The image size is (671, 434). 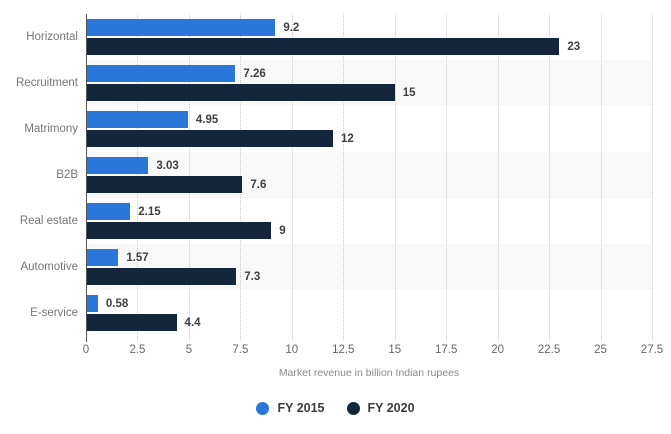 What do you see at coordinates (49, 267) in the screenshot?
I see `category-label-automotive: Automotive` at bounding box center [49, 267].